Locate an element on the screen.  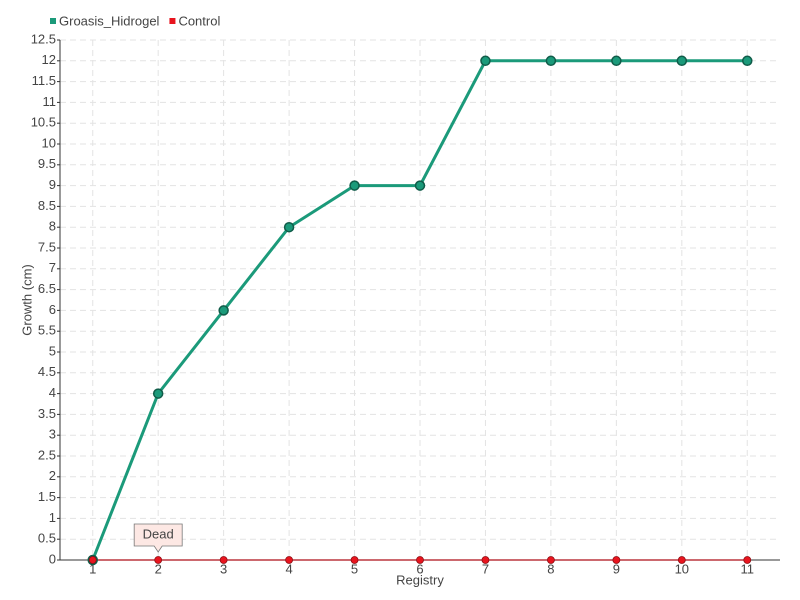
annotation-text: Dead is located at coordinates (158, 533).